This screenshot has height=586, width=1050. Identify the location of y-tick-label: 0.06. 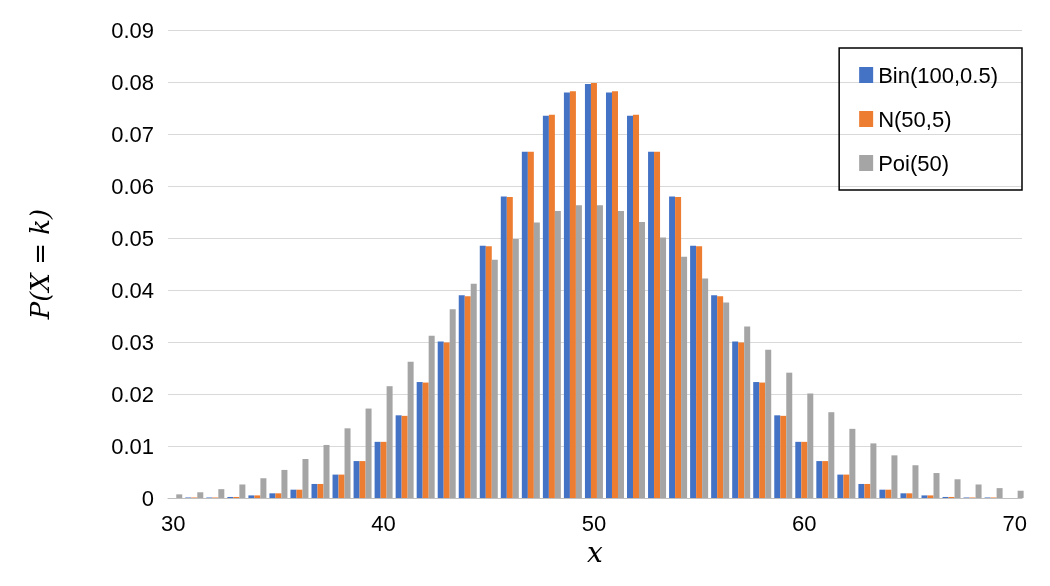
(132, 186).